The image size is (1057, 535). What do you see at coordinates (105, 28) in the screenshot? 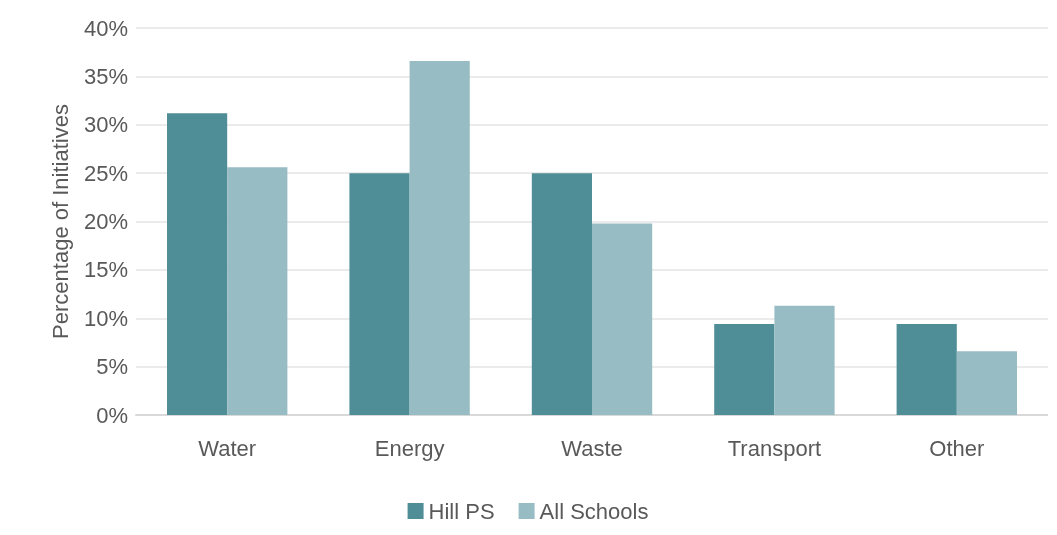
I see `y-tick-label: 40%` at bounding box center [105, 28].